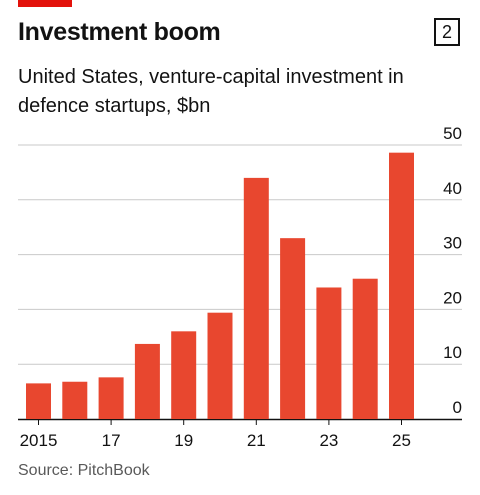 This screenshot has height=495, width=480. I want to click on bar-2017, so click(111, 398).